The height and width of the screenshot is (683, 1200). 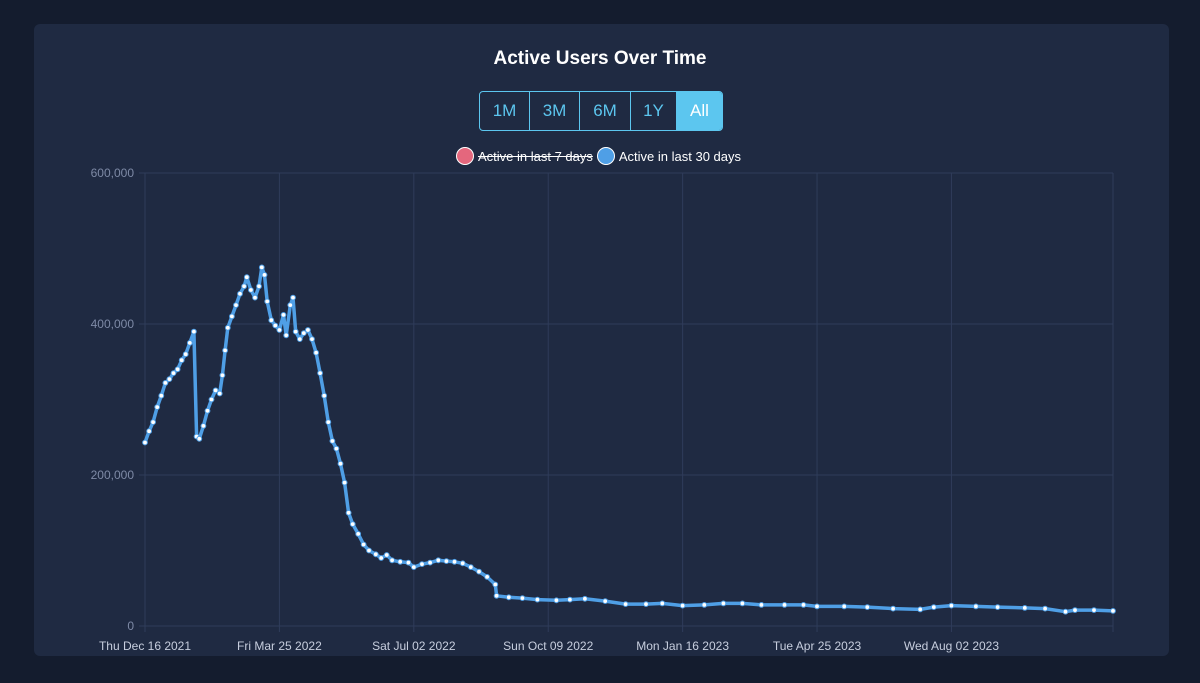 What do you see at coordinates (130, 626) in the screenshot?
I see `y-tick-label: 0` at bounding box center [130, 626].